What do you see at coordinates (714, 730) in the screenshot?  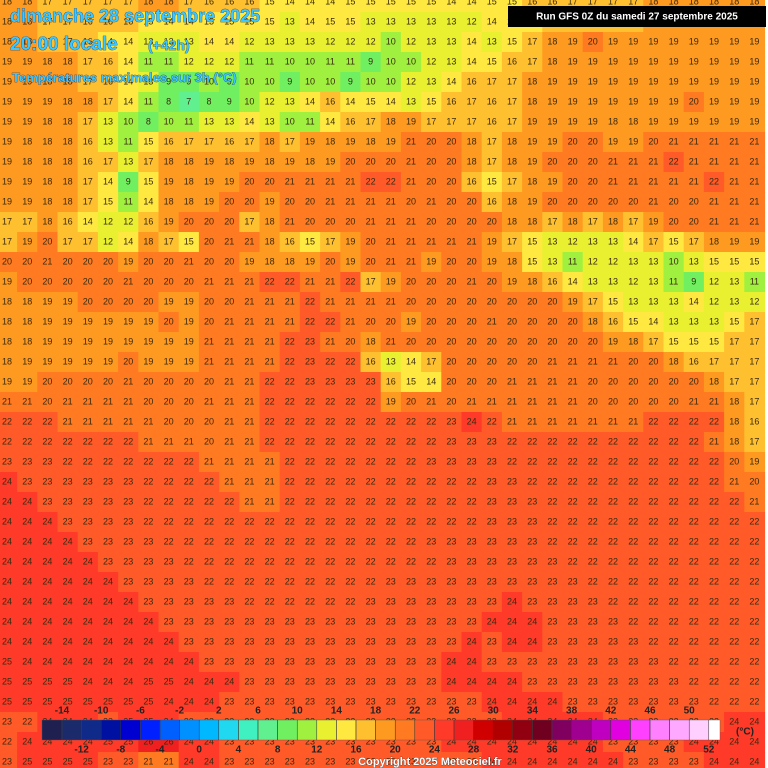 I see `legend-swatch` at bounding box center [714, 730].